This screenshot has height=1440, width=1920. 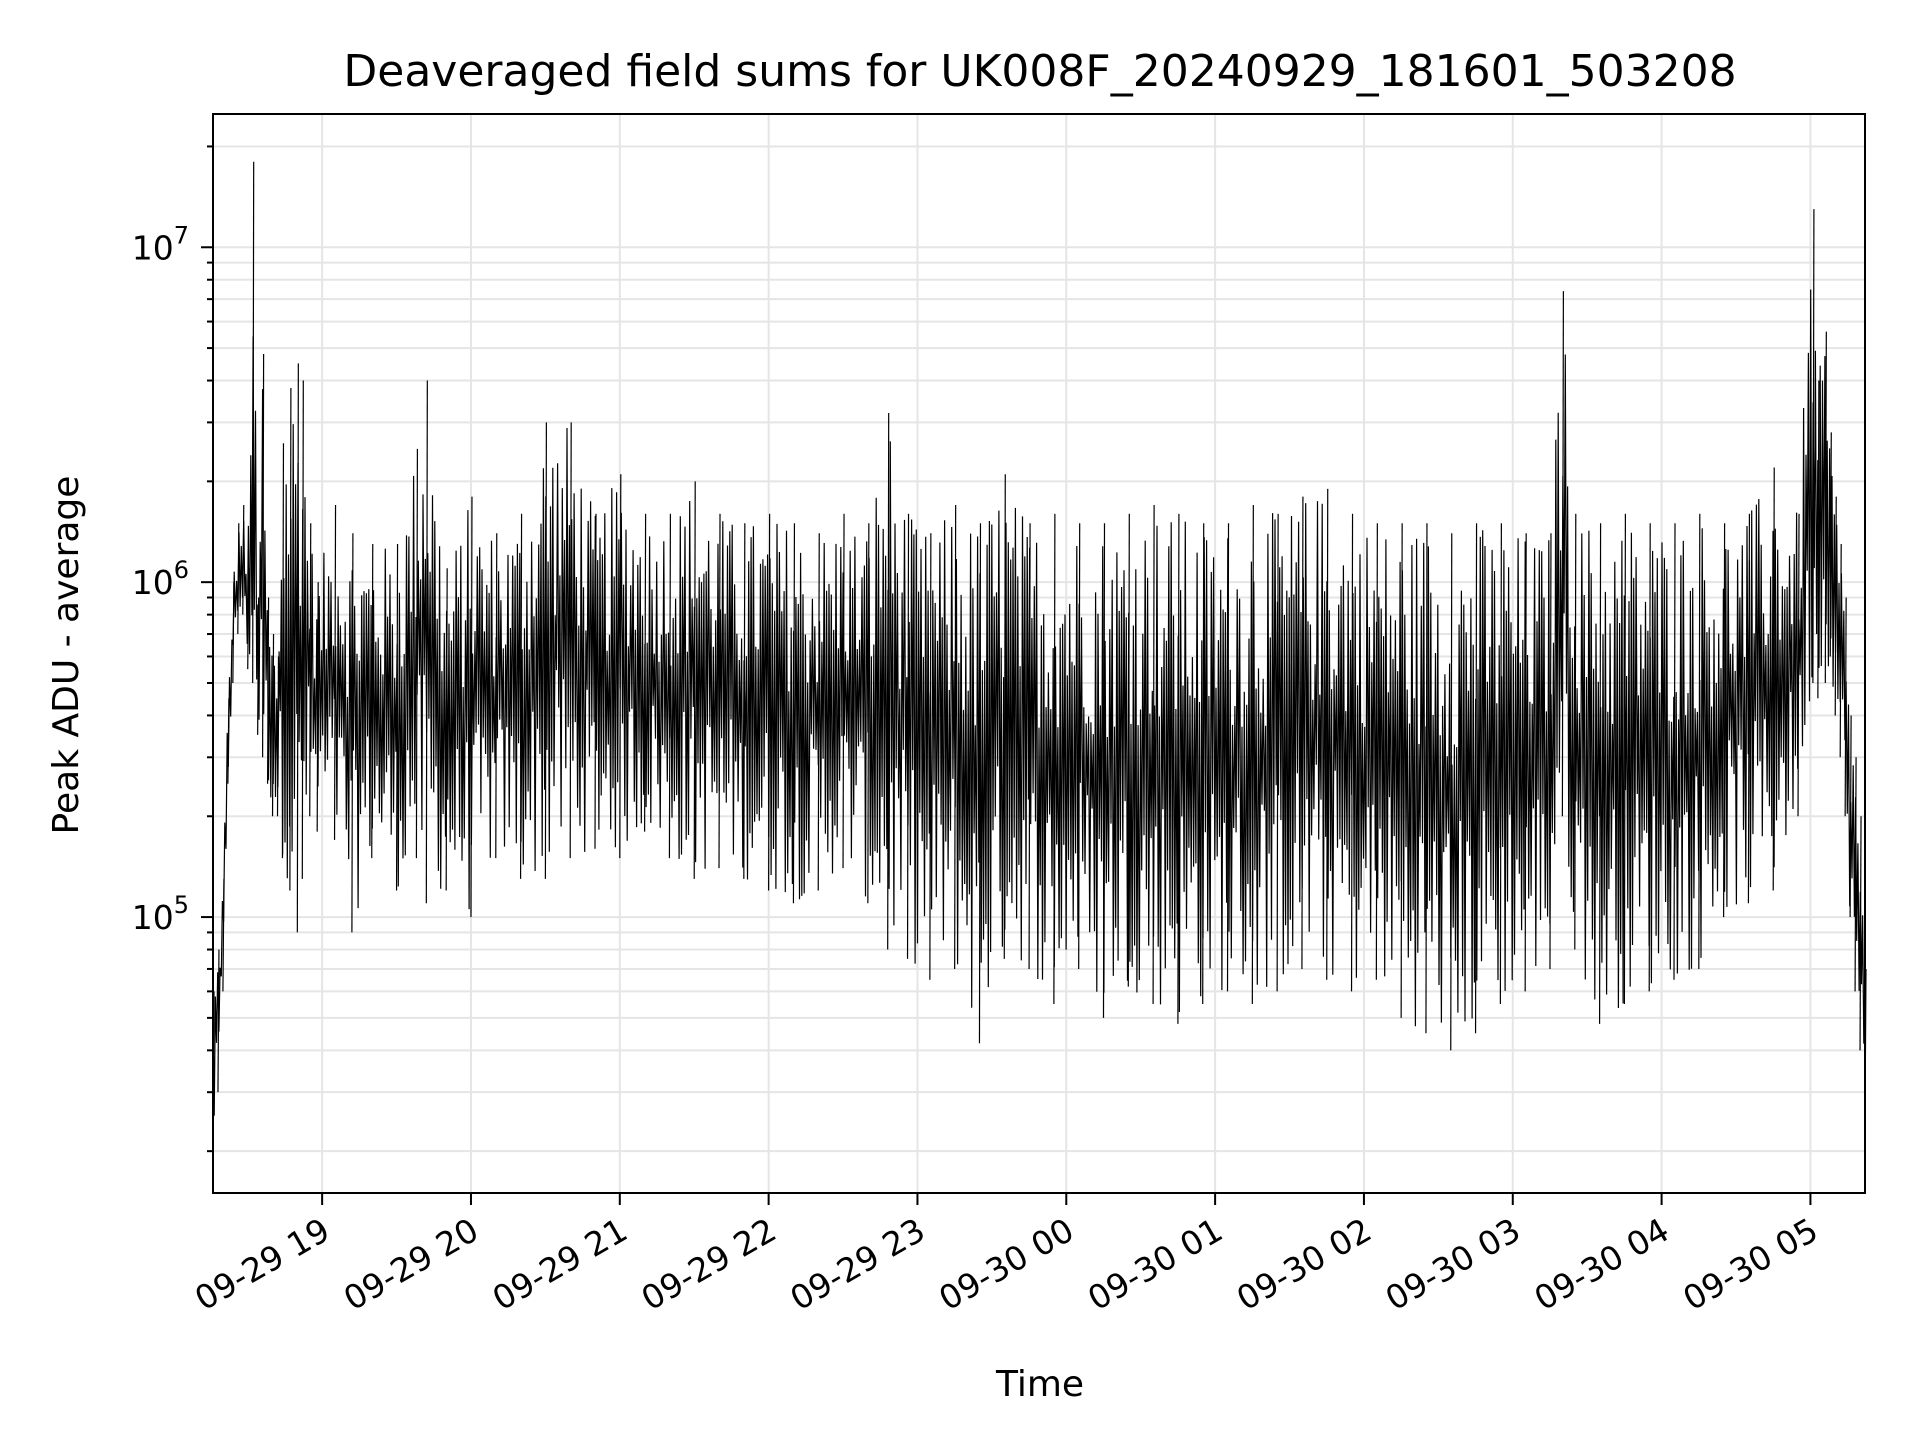 I want to click on y-tick-label: 10⁶, so click(x=160, y=579).